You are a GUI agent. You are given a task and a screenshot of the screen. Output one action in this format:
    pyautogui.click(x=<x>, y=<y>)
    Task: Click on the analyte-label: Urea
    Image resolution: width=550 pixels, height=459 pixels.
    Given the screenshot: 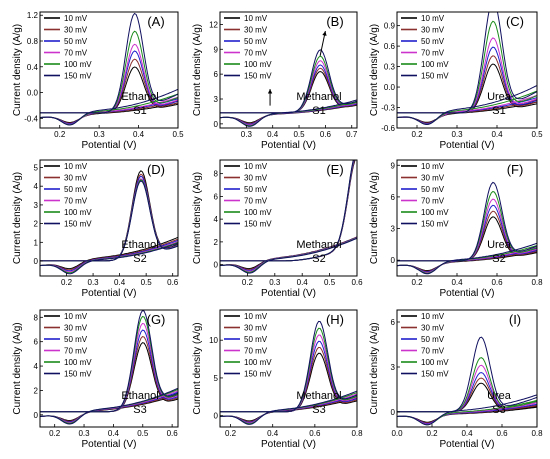 What is the action you would take?
    pyautogui.click(x=499, y=245)
    